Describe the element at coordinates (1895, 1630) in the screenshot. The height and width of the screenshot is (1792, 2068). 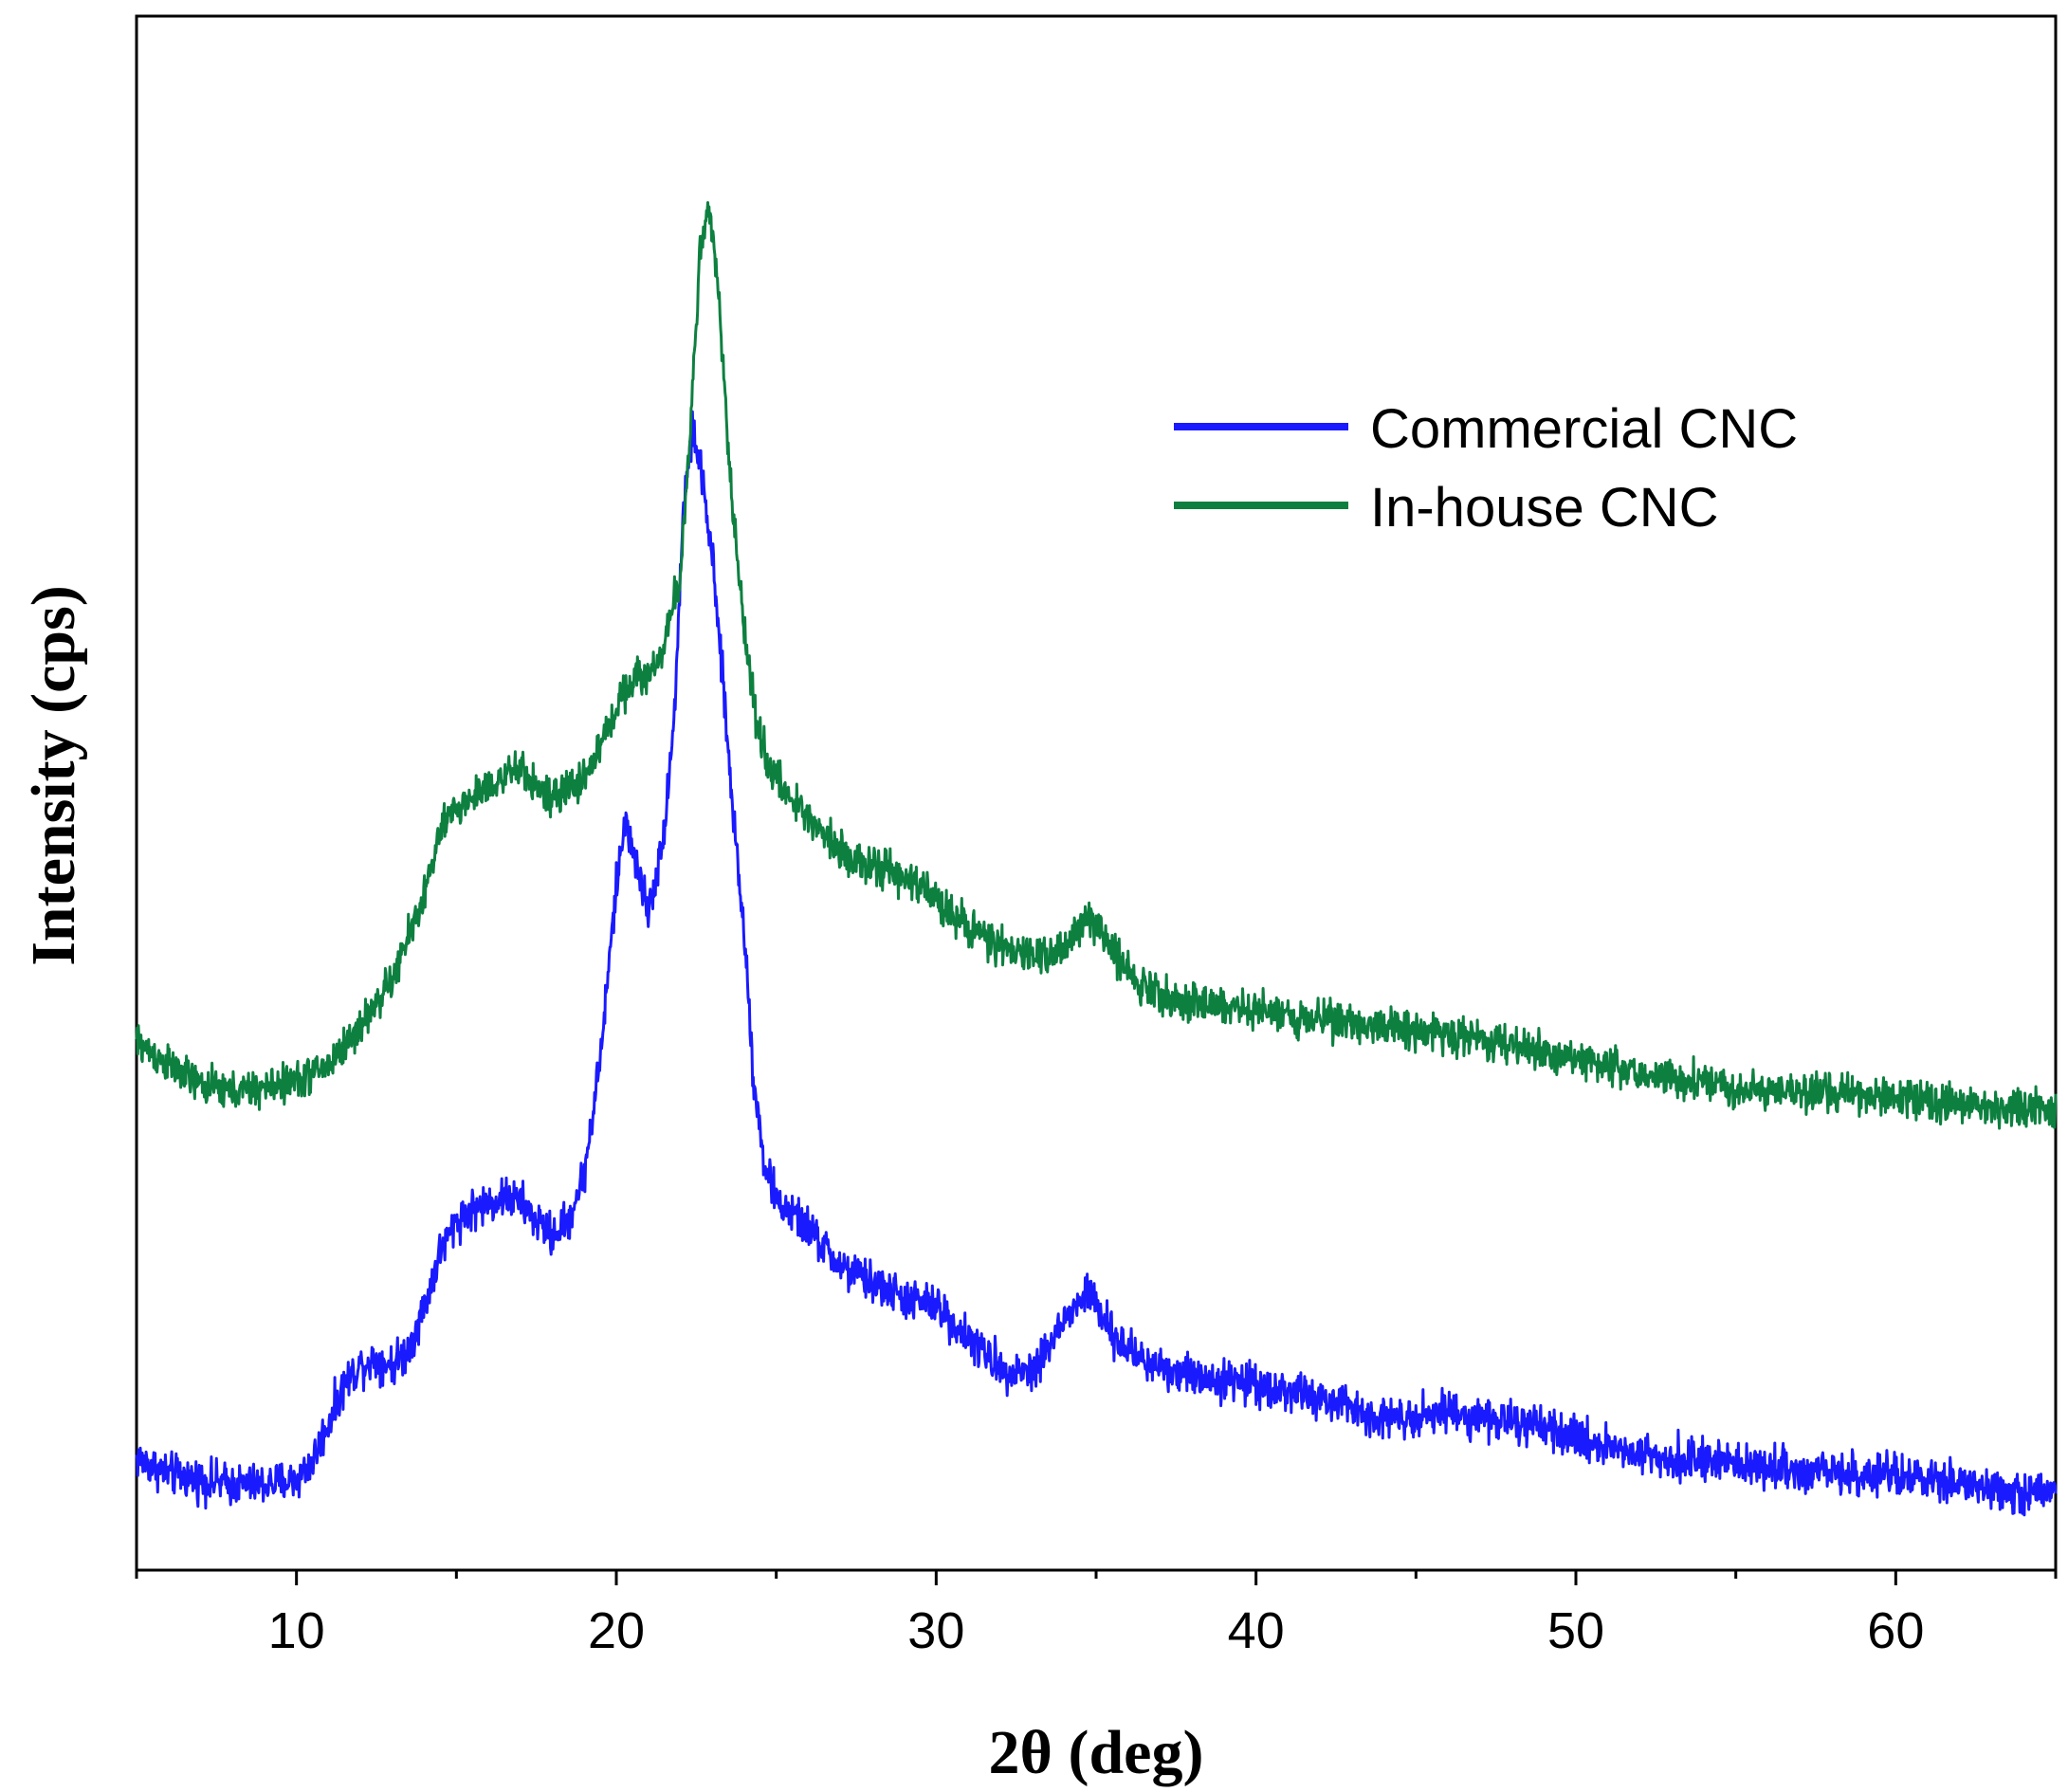
I see `x-tick-label-60: 60` at that location.